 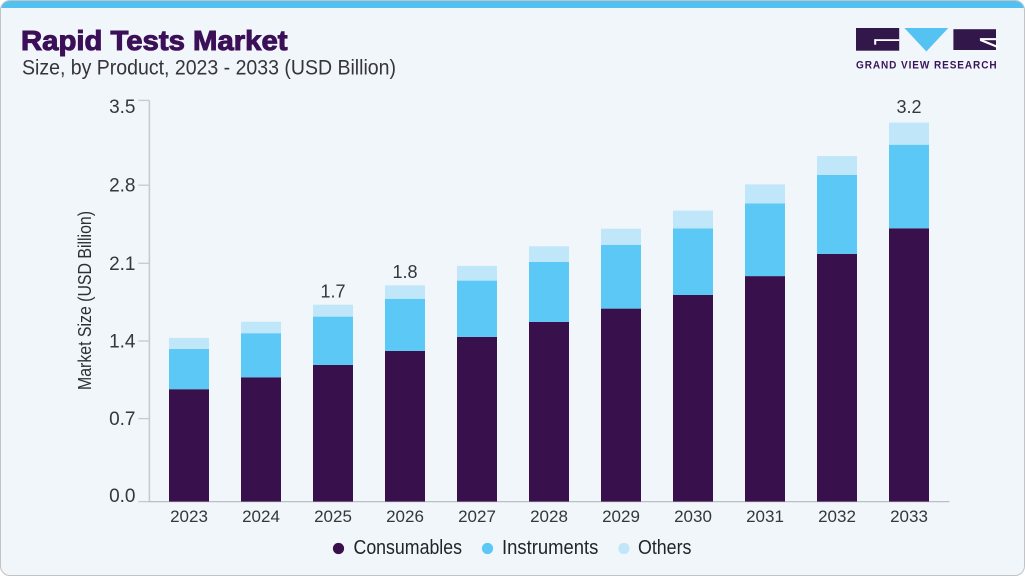 What do you see at coordinates (927, 66) in the screenshot?
I see `svg-text: GRAND VIEW RESEARCH` at bounding box center [927, 66].